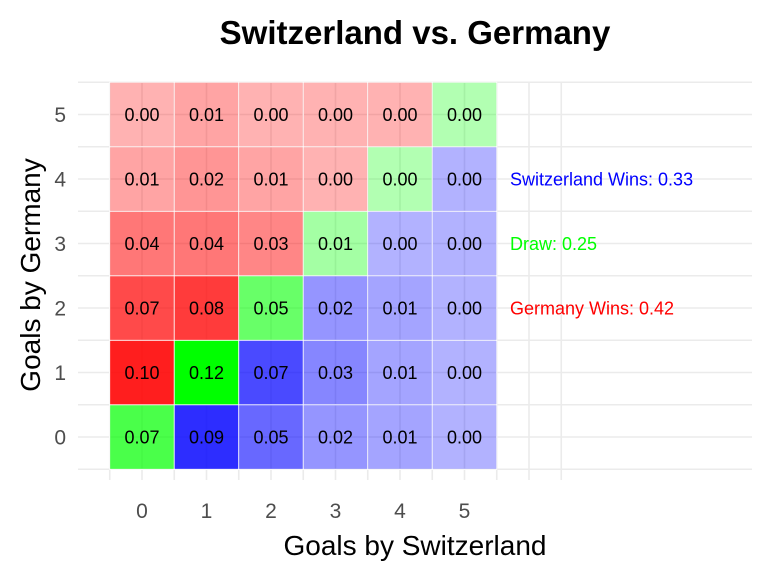  I want to click on cell-value-label: 0.08, so click(206, 309).